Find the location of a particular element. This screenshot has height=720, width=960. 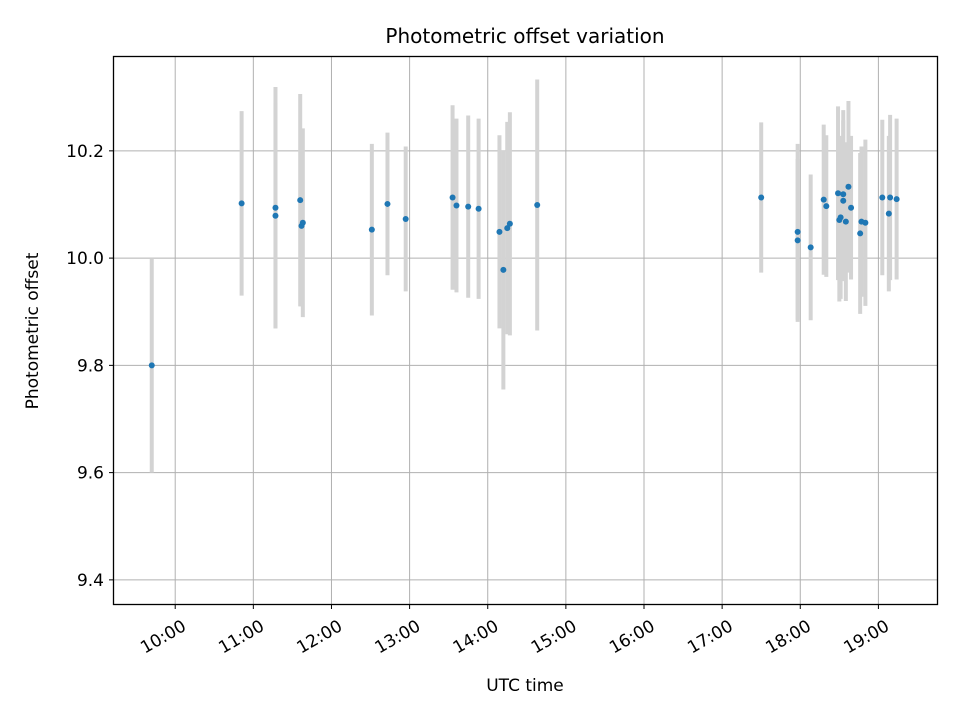

y-axis: 9.4 9.6 9.8 10.0 10.2 is located at coordinates (90, 366).